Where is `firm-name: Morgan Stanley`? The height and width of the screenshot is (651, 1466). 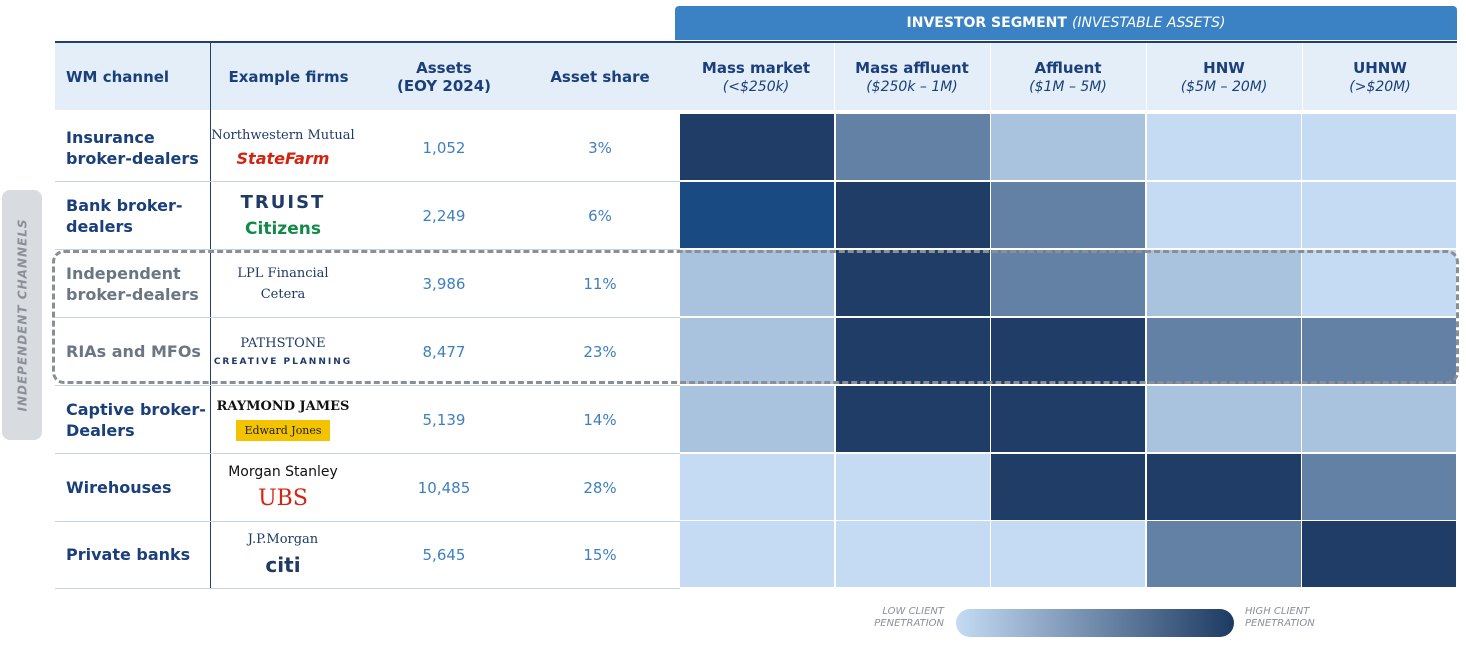
firm-name: Morgan Stanley is located at coordinates (283, 472).